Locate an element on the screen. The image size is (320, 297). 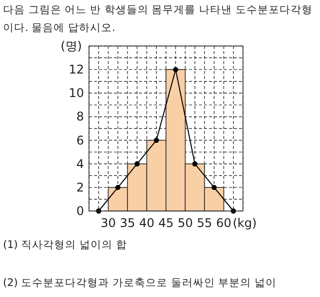
y-tick-label: 4 is located at coordinates (80, 163).